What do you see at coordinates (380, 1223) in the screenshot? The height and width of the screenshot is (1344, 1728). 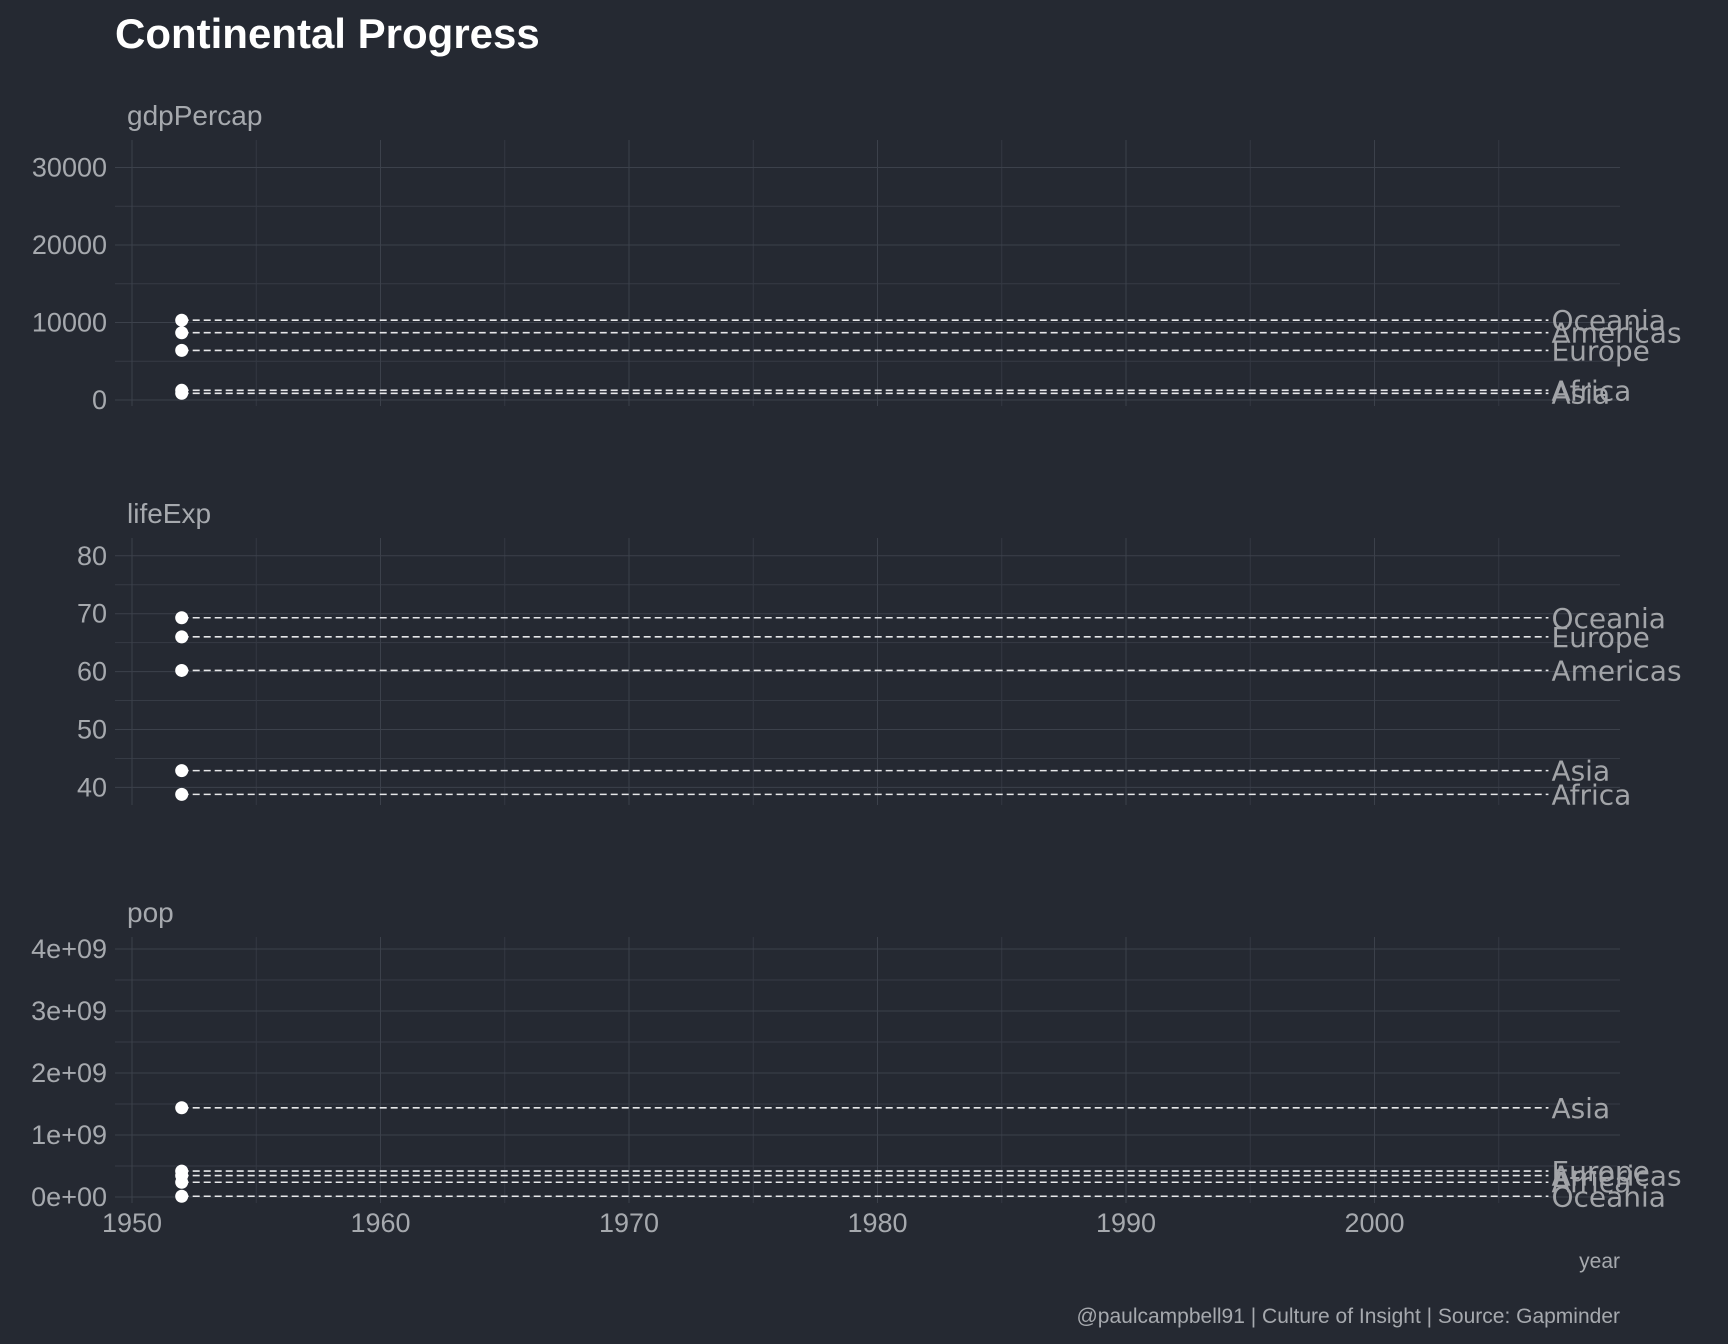 I see `x-tick-label: 1960` at bounding box center [380, 1223].